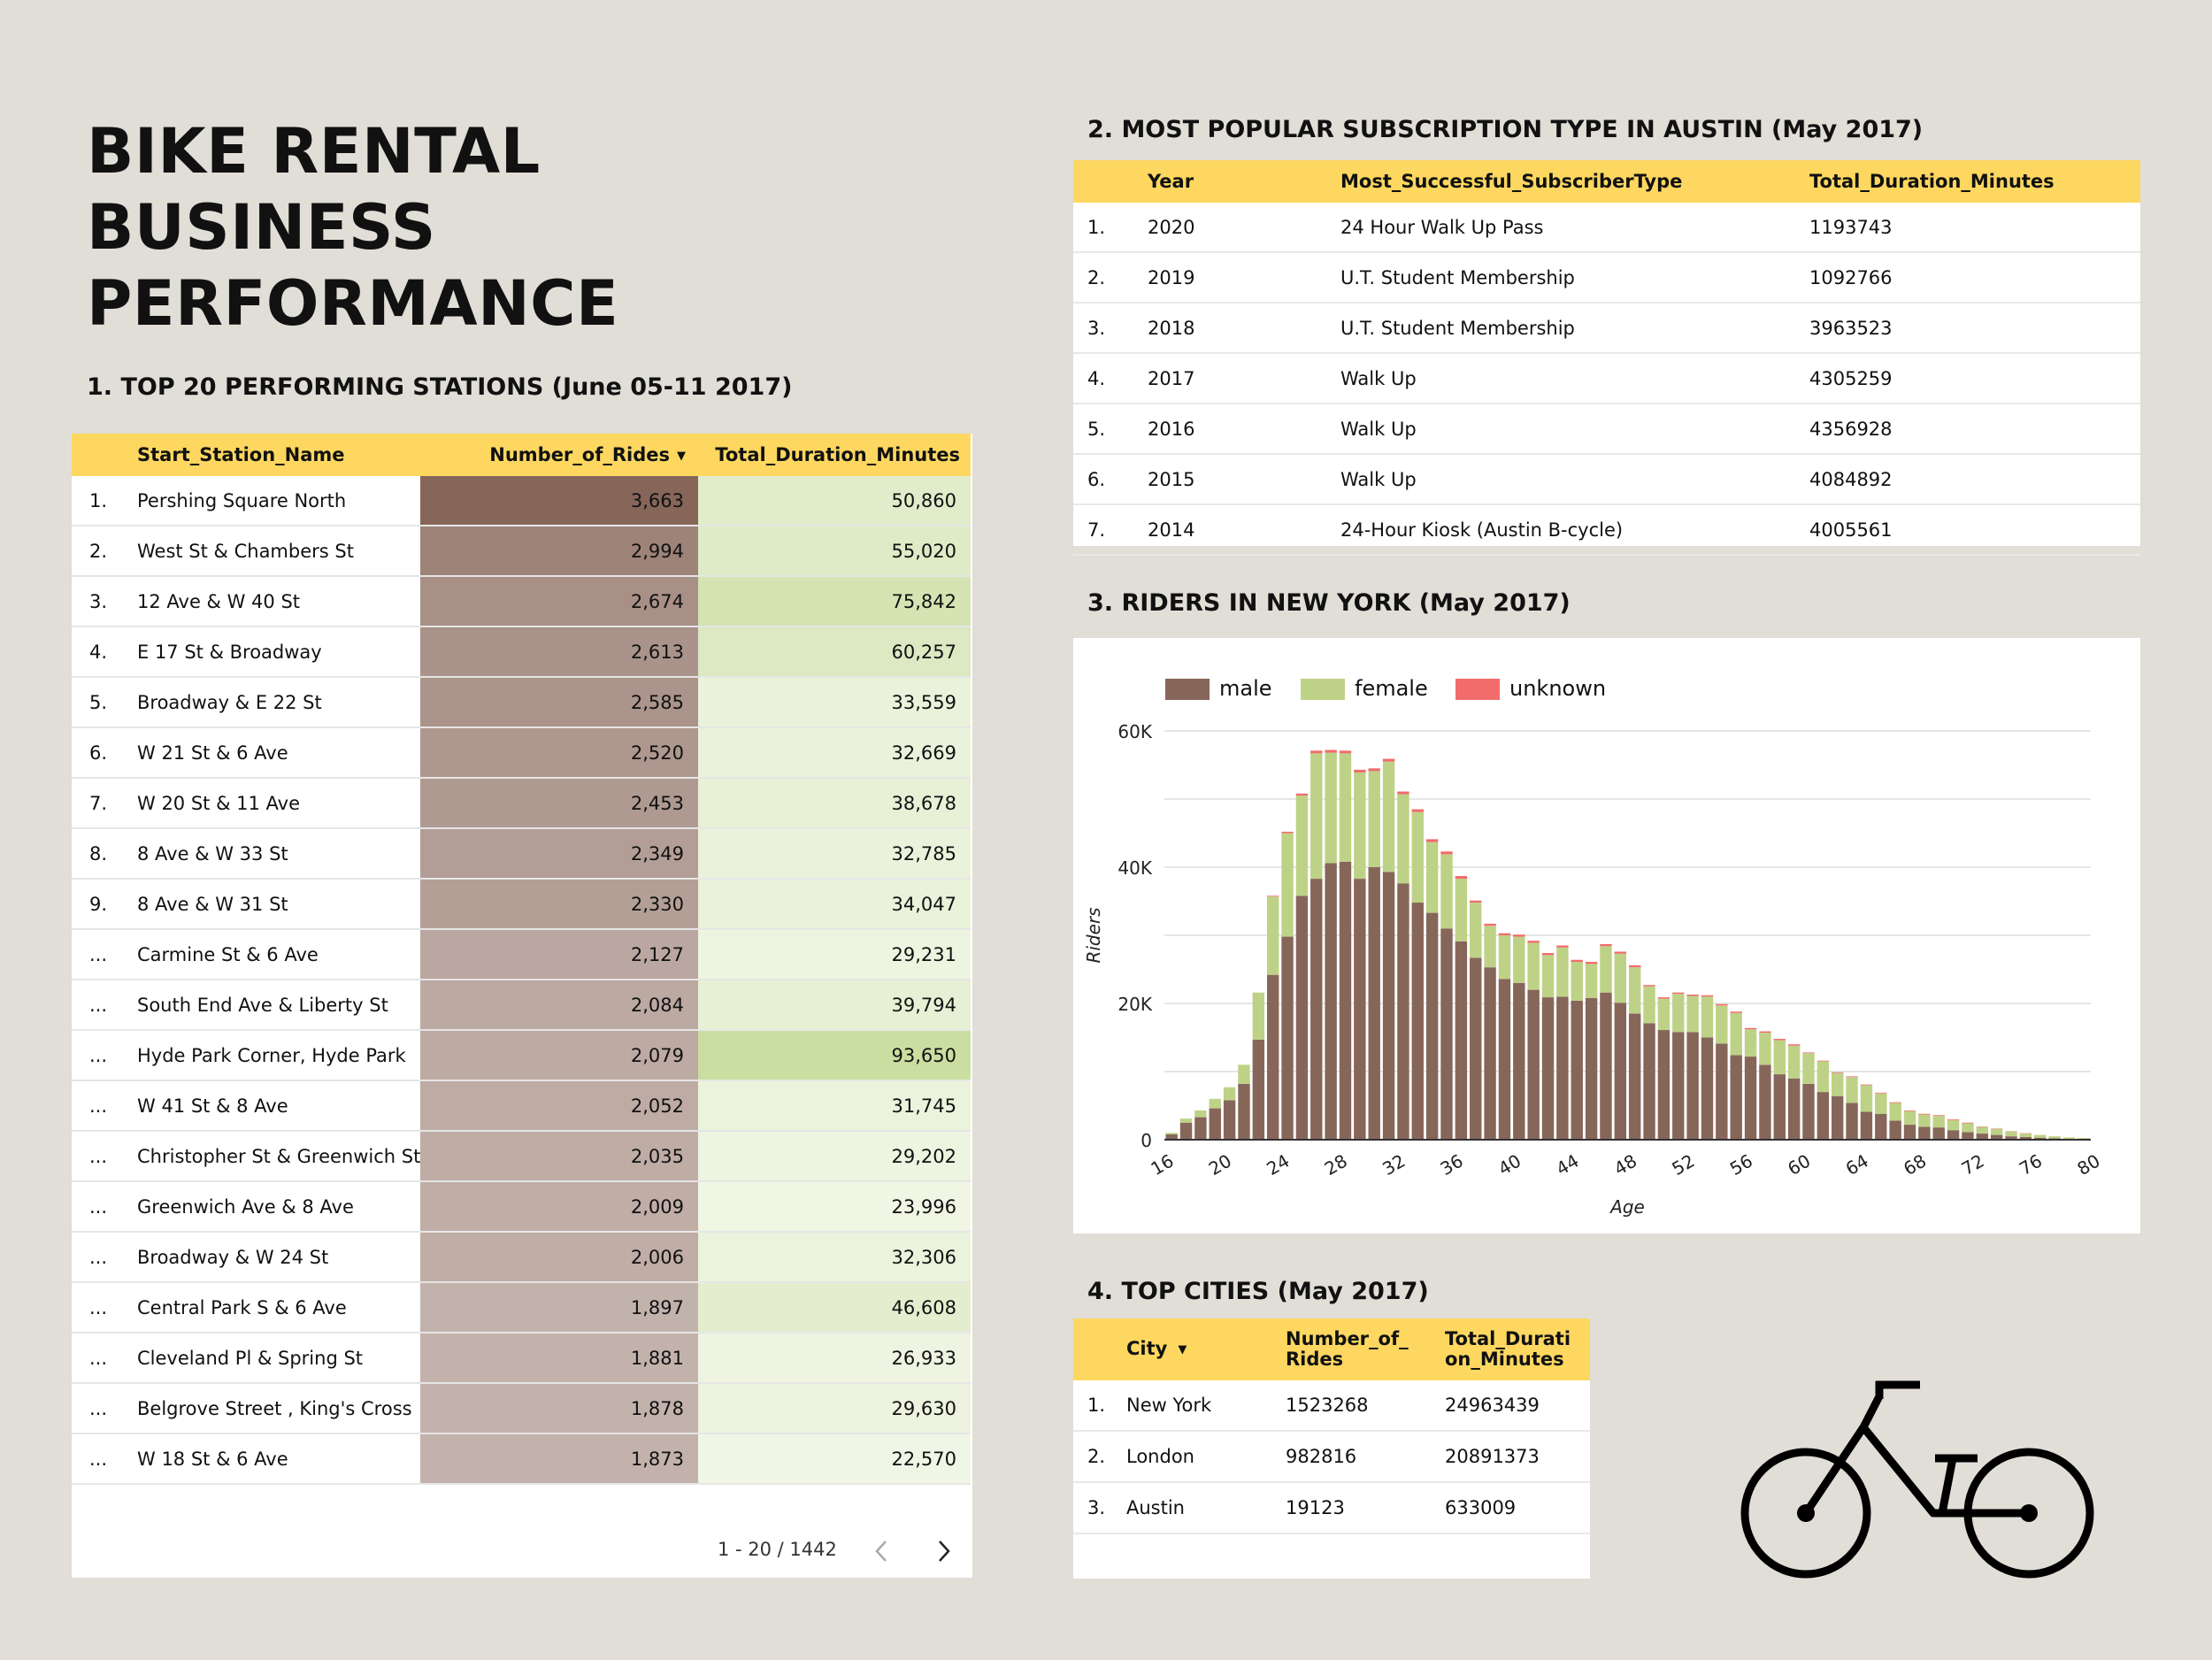 The height and width of the screenshot is (1660, 2212). Describe the element at coordinates (274, 455) in the screenshot. I see `col-station-name: Start_Station_Name` at that location.